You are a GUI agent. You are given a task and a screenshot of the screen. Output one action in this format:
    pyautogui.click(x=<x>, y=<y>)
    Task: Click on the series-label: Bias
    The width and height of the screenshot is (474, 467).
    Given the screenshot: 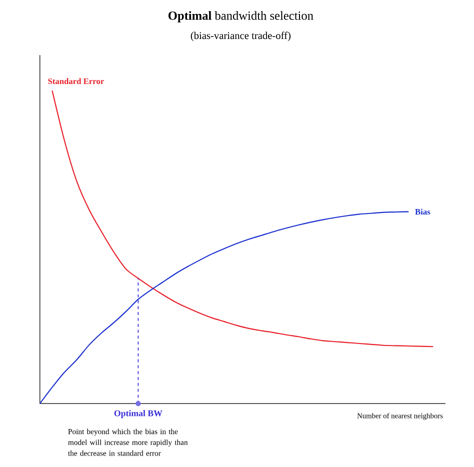 What is the action you would take?
    pyautogui.click(x=422, y=211)
    